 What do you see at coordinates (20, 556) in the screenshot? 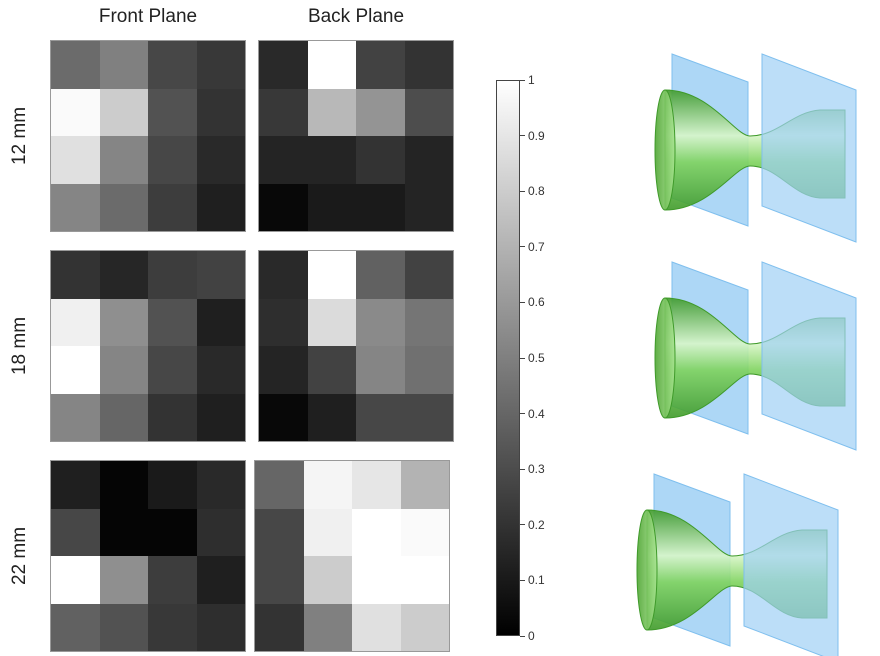
I see `row-label-22mm: 22 mm` at bounding box center [20, 556].